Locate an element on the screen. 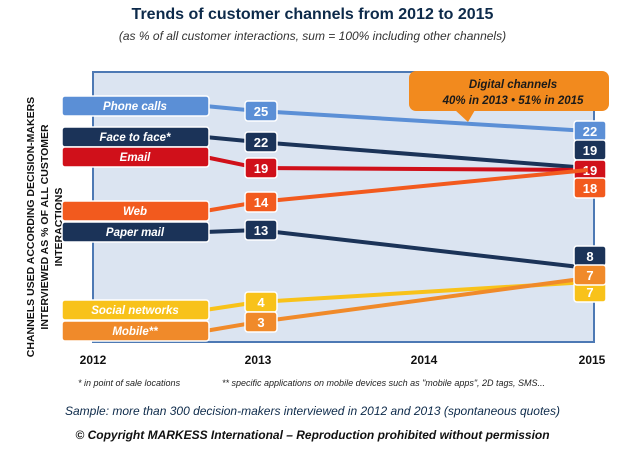 The width and height of the screenshot is (625, 455). legend-label: Web is located at coordinates (135, 212).